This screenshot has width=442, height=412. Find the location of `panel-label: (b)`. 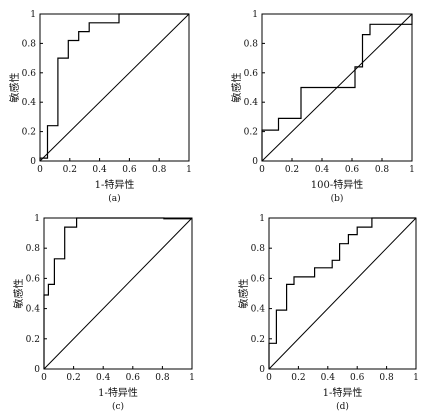

panel-label: (b) is located at coordinates (337, 198).